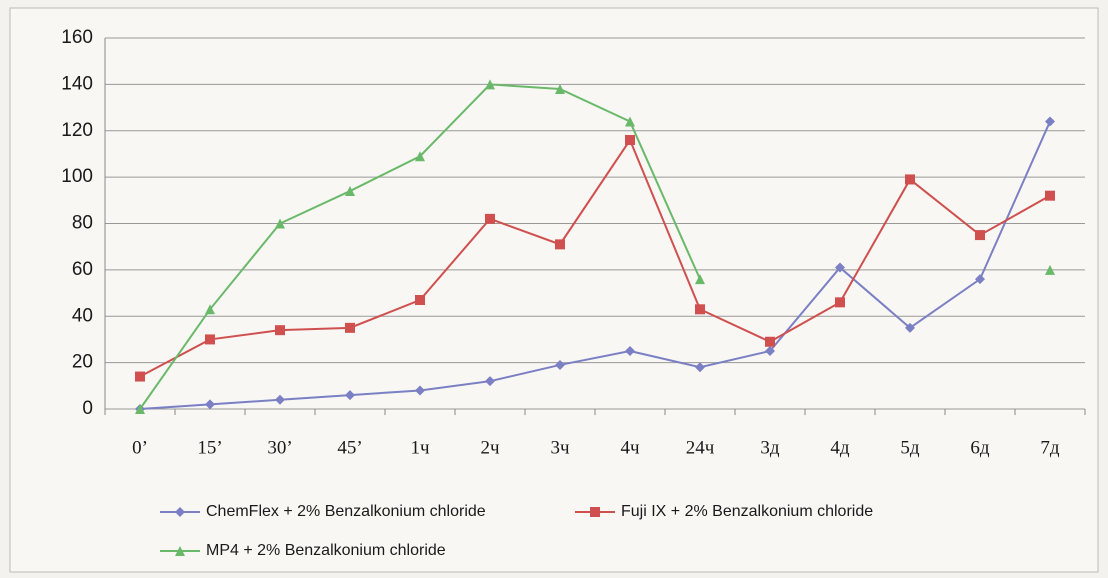 The image size is (1108, 578). What do you see at coordinates (82, 223) in the screenshot?
I see `y-tick-label: 80` at bounding box center [82, 223].